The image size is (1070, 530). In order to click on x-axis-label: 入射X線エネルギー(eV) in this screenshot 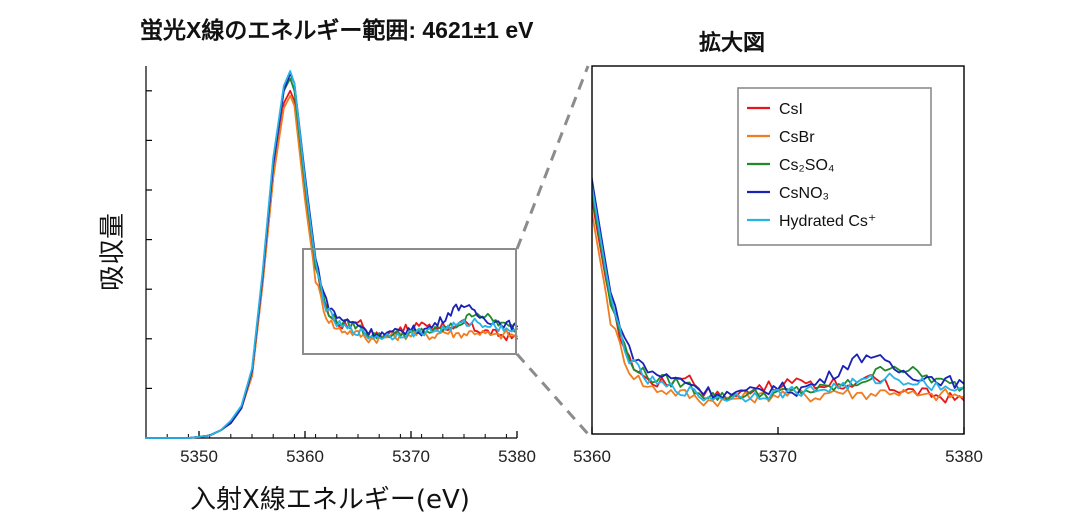, I will do `click(330, 500)`.